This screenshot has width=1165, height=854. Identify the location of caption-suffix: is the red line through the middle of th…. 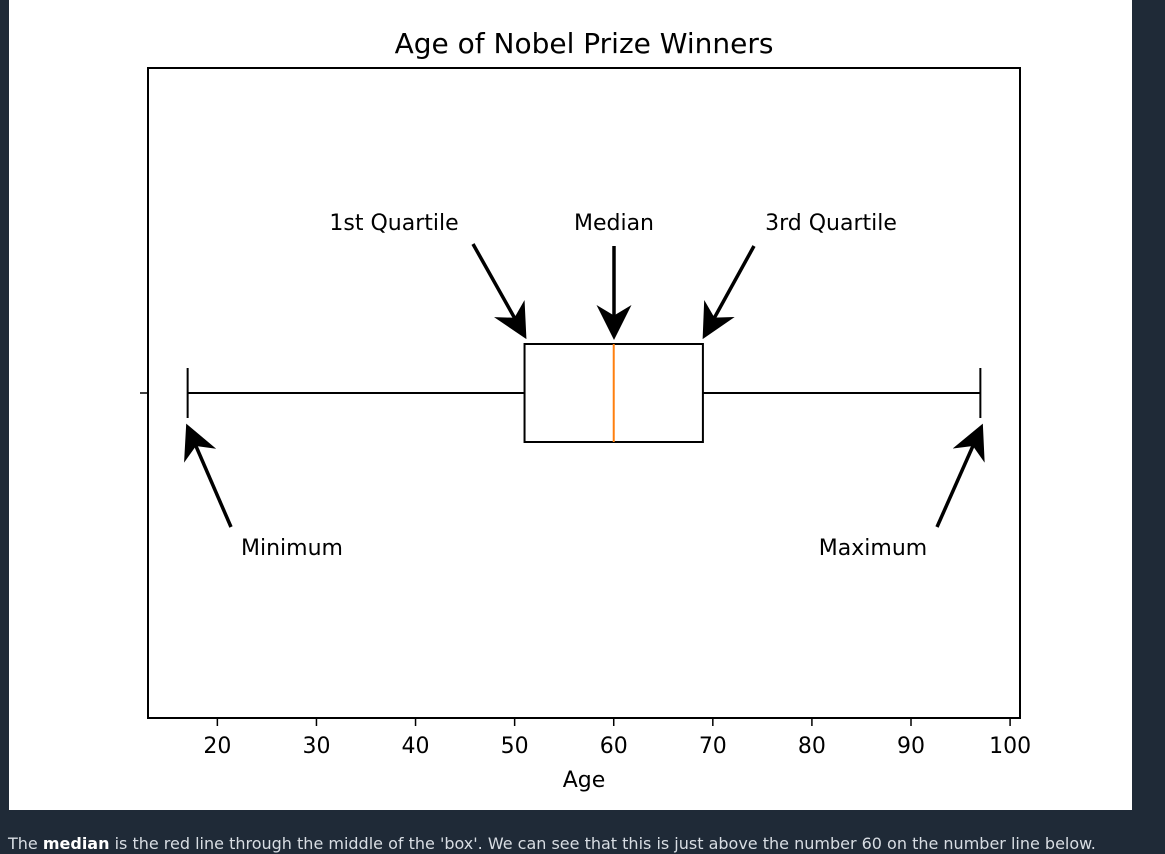
(602, 843).